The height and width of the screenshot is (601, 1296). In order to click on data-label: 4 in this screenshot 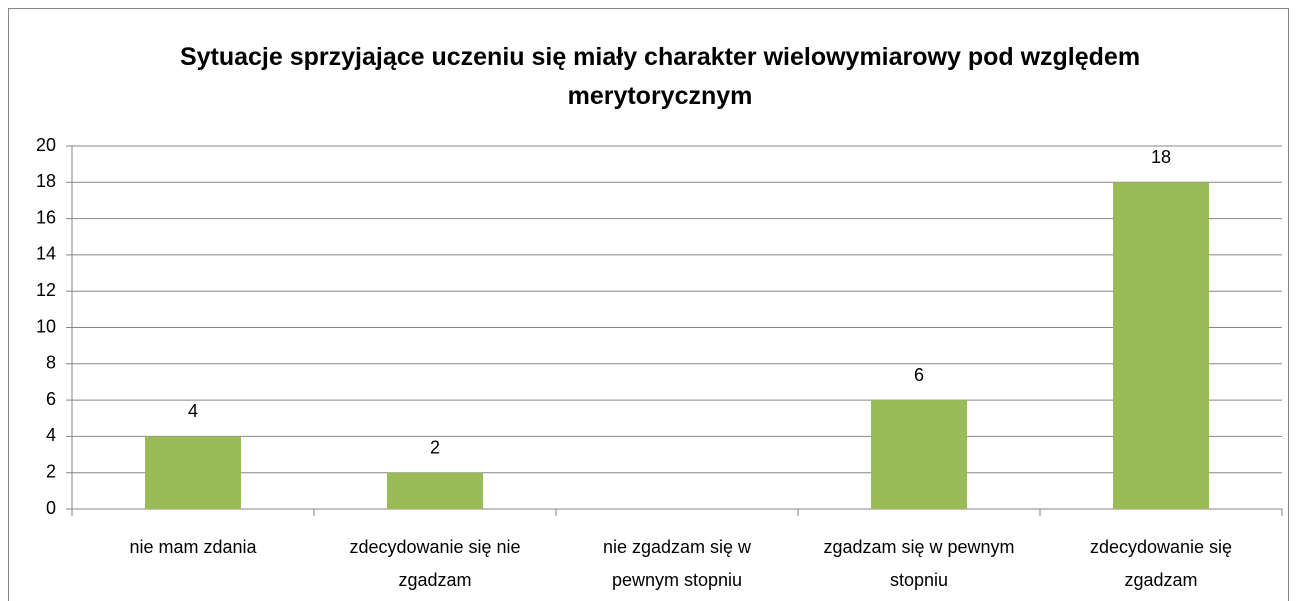, I will do `click(193, 411)`.